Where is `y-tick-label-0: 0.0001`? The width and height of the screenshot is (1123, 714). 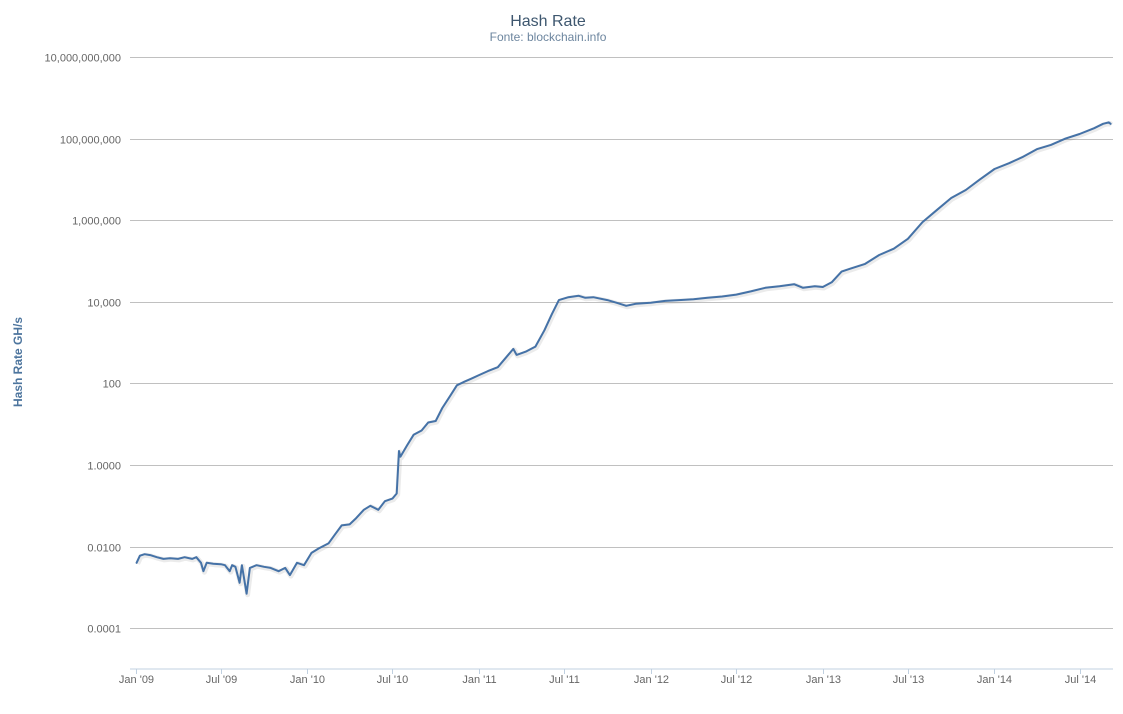 y-tick-label-0: 0.0001 is located at coordinates (104, 630).